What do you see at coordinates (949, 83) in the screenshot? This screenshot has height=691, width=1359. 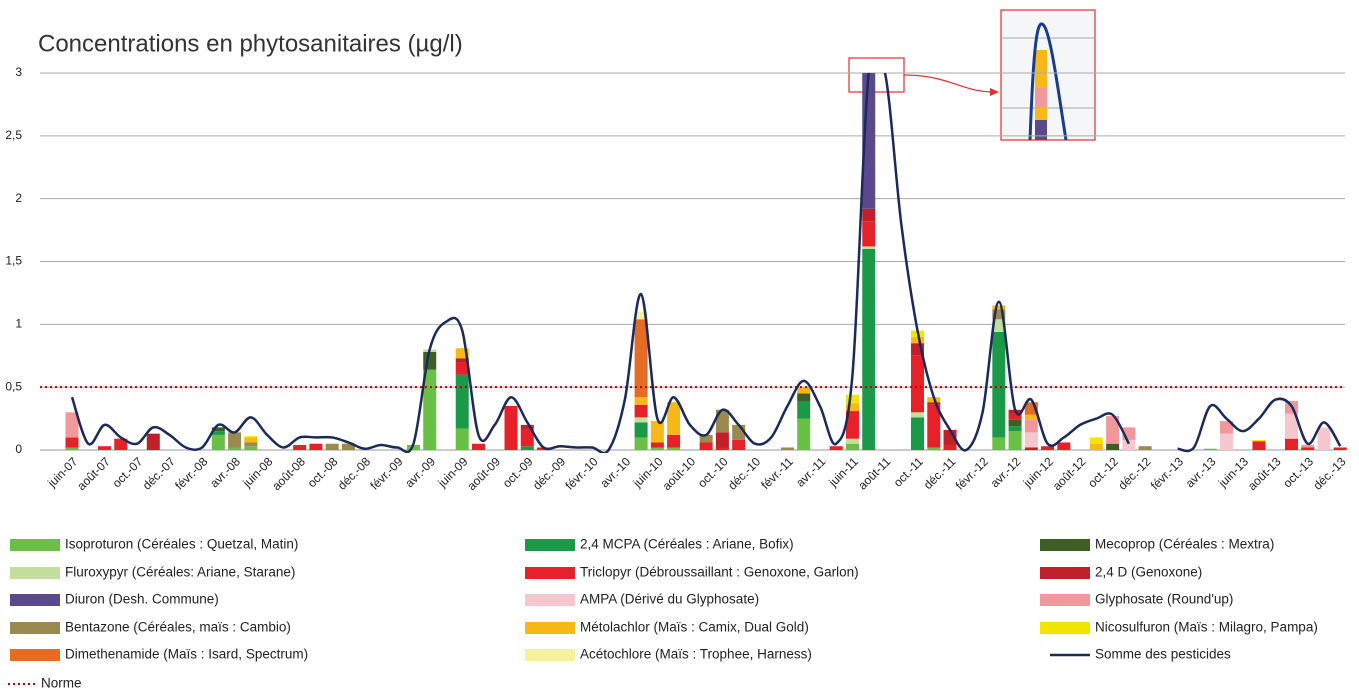 I see `zoom-connector` at bounding box center [949, 83].